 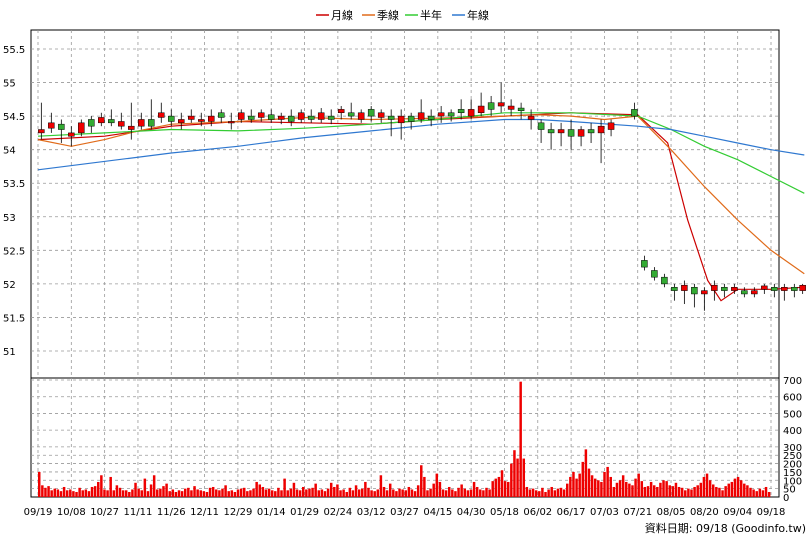 What do you see at coordinates (14, 184) in the screenshot?
I see `price-y-tick-label: 53.5` at bounding box center [14, 184].